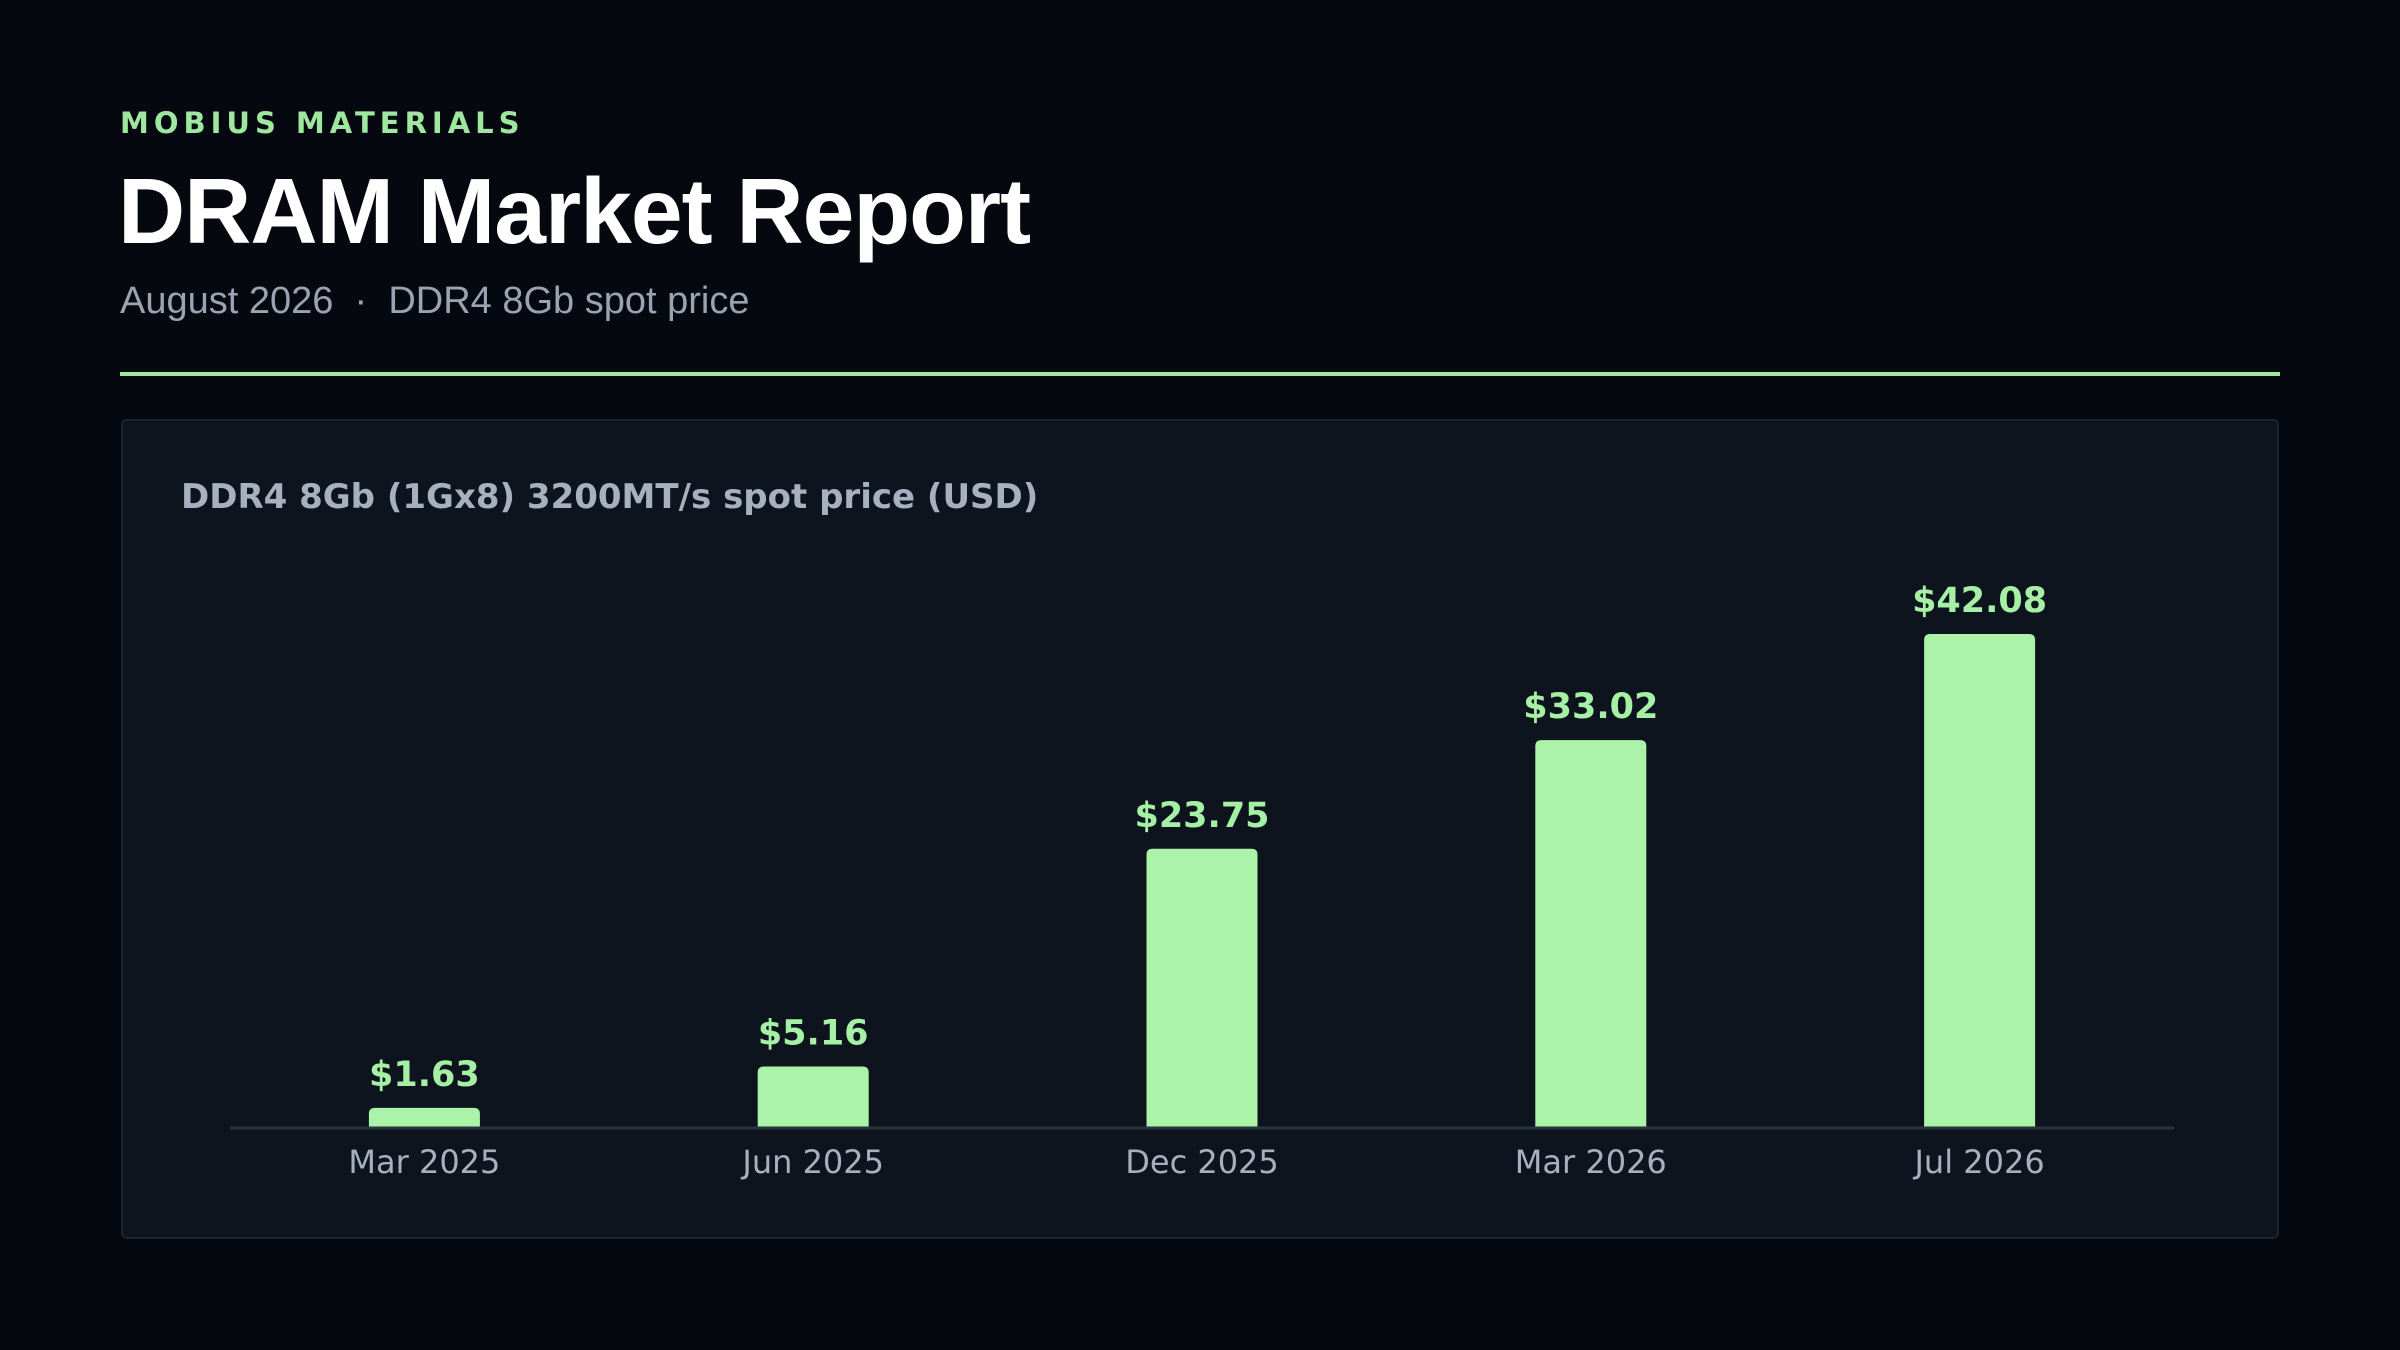 This screenshot has height=1350, width=2400. Describe the element at coordinates (1978, 1162) in the screenshot. I see `x-tick-label: Jul 2026` at that location.